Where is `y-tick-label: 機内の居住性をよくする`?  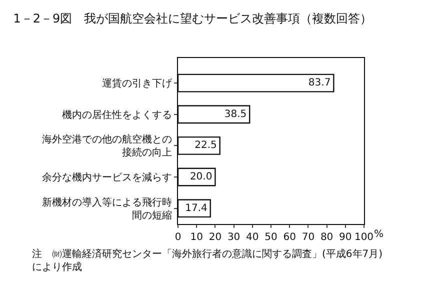 y-tick-label: 機内の居住性をよくする is located at coordinates (117, 114).